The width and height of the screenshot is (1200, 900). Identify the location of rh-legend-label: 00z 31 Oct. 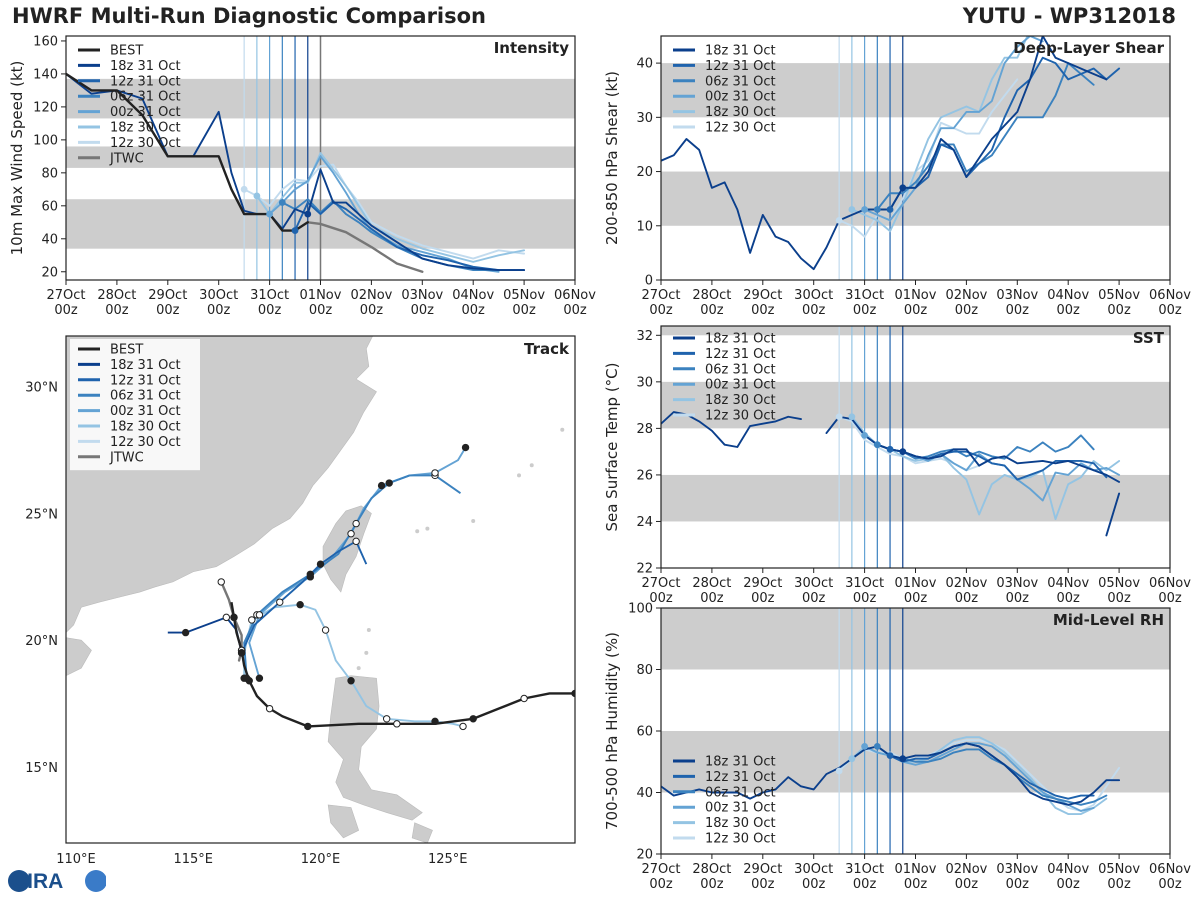
(740, 808).